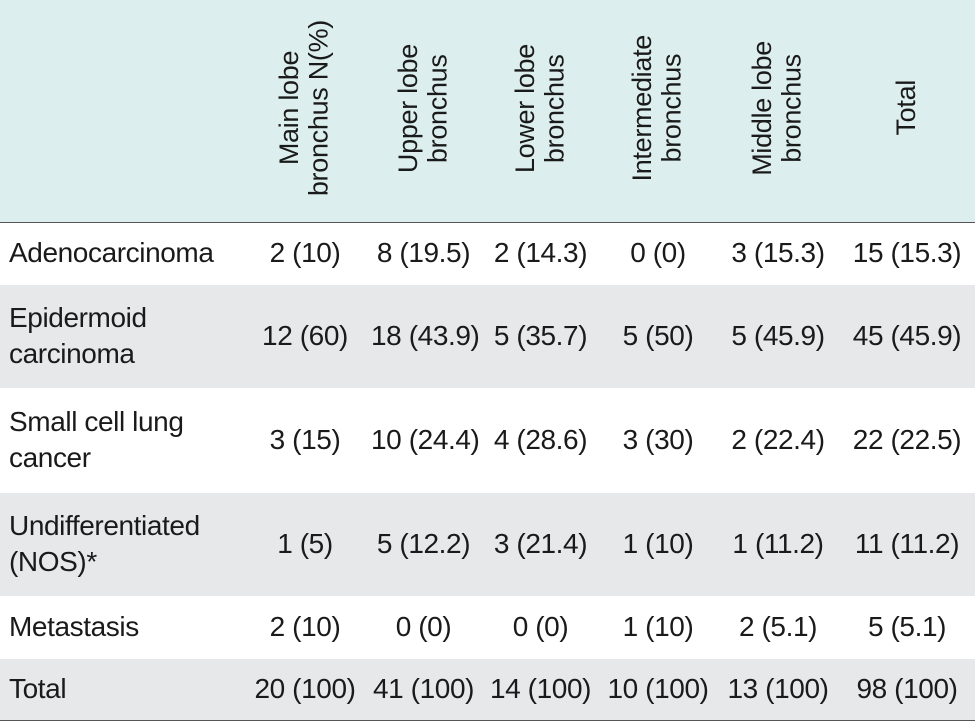 The image size is (975, 721). What do you see at coordinates (778, 111) in the screenshot?
I see `header-middle-lobe: Middle lobe bronchus` at bounding box center [778, 111].